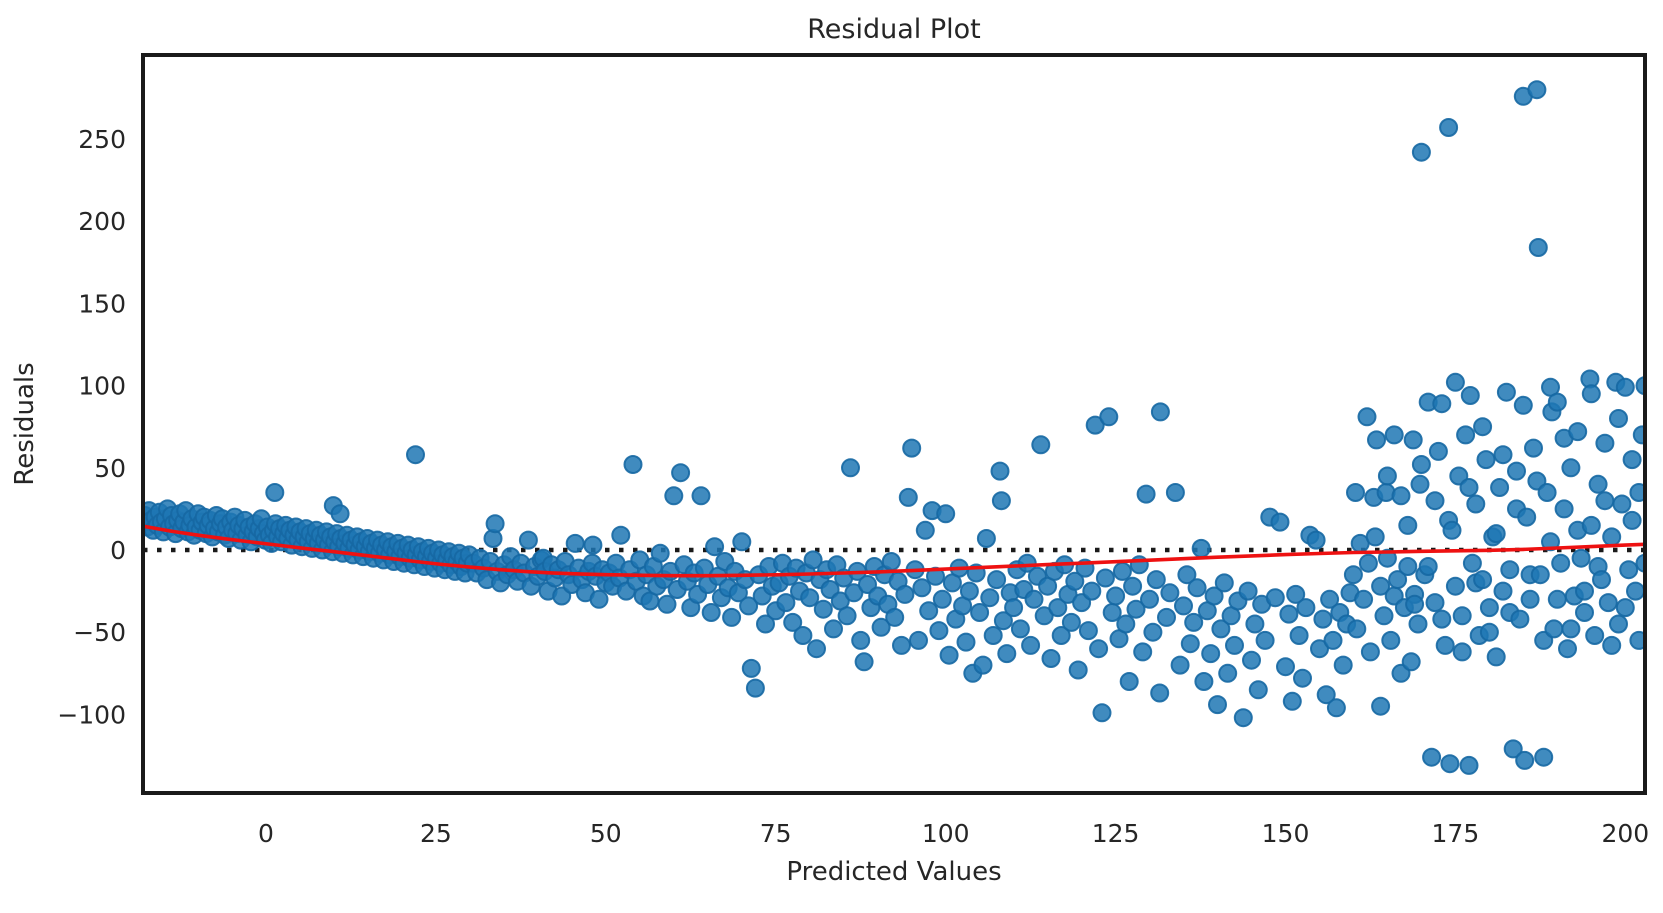  I want to click on x-axis-tick-labels: 0 25 50 75 100 125 150 175 200, so click(953, 833).